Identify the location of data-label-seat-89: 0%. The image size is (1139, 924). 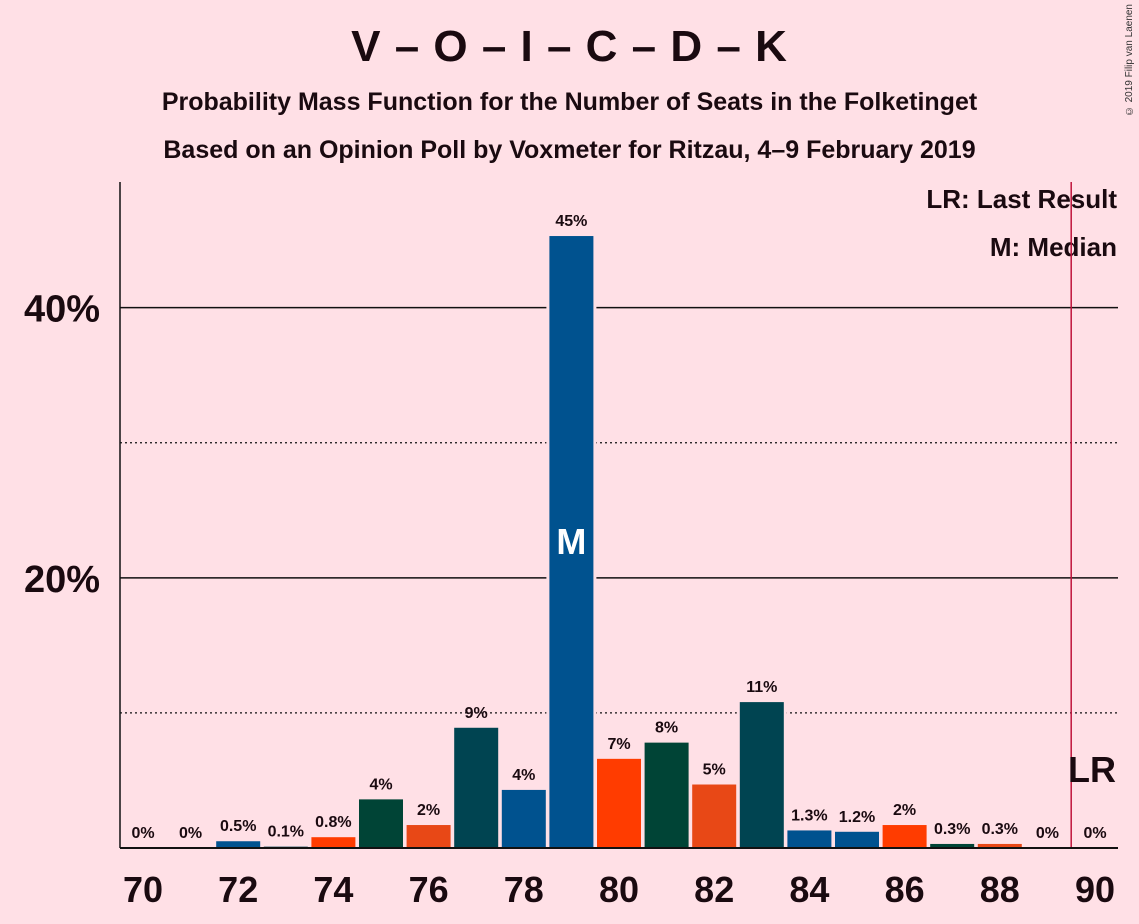
(1047, 833).